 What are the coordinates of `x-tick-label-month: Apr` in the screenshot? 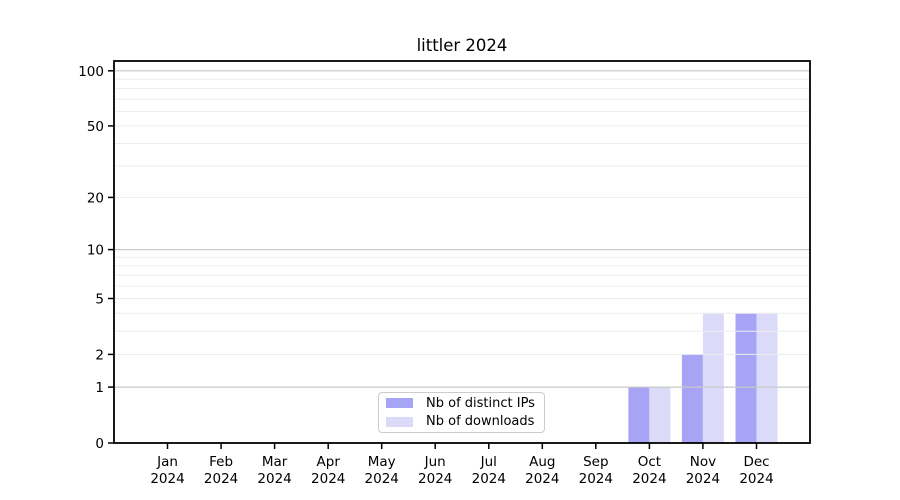 It's located at (329, 462).